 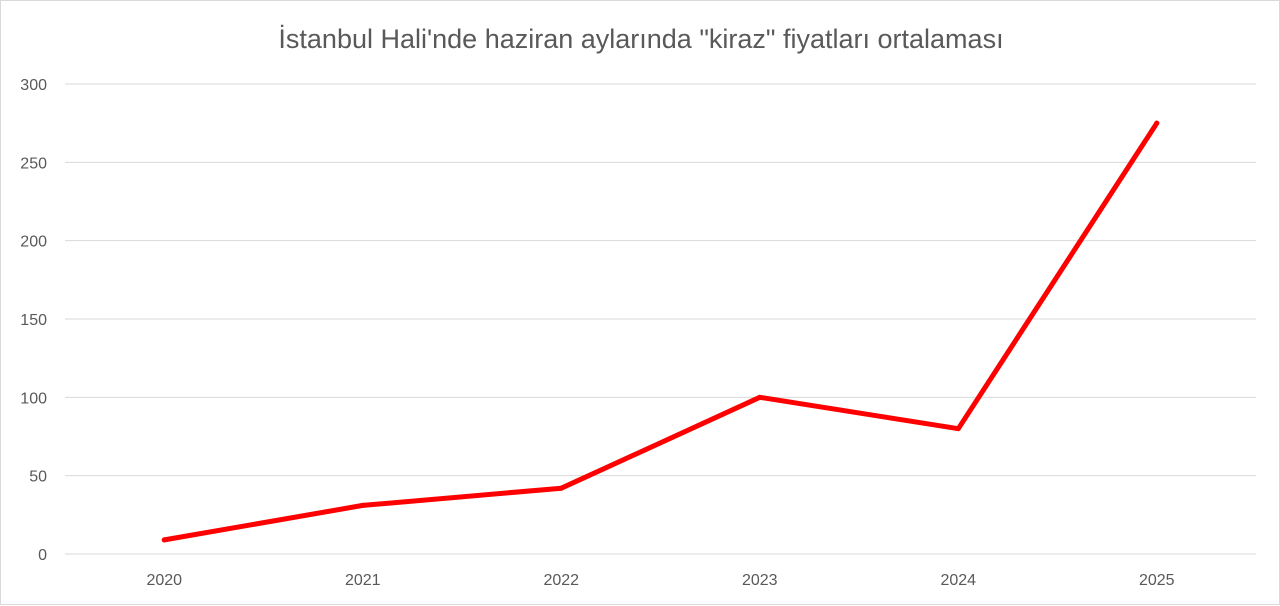 I want to click on y-tick-label: 150, so click(x=33, y=320).